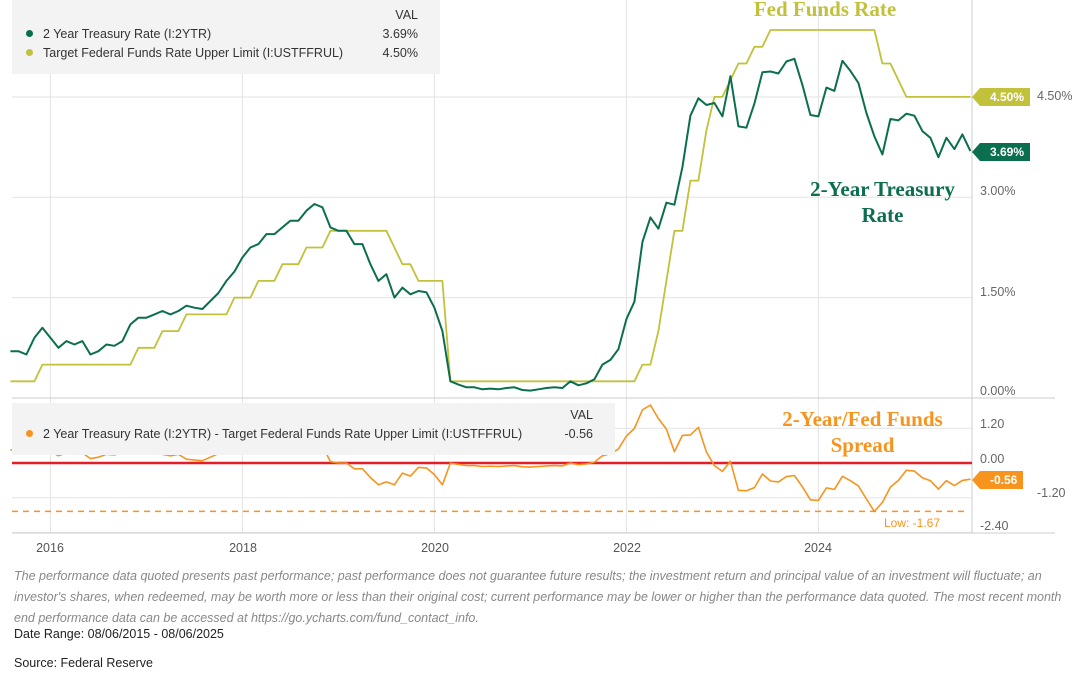  I want to click on y-tick-label: 1.50%, so click(998, 292).